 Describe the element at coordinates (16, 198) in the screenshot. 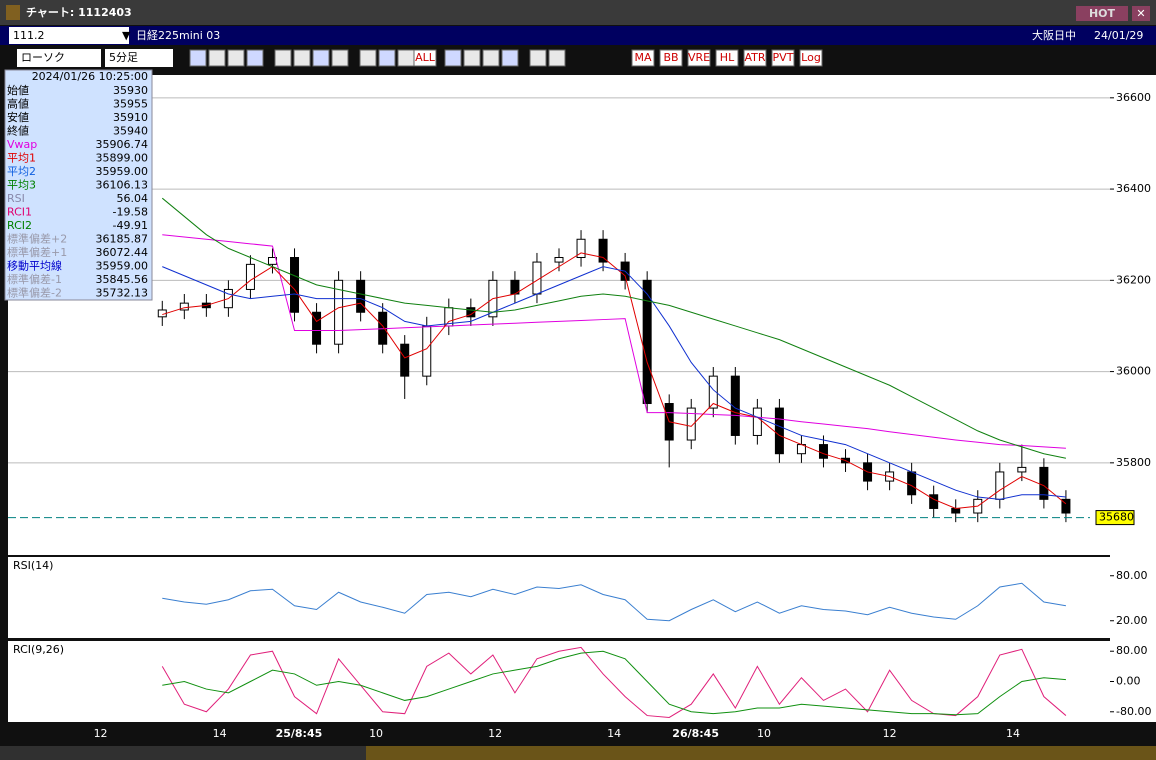

I see `info-label: RSI` at that location.